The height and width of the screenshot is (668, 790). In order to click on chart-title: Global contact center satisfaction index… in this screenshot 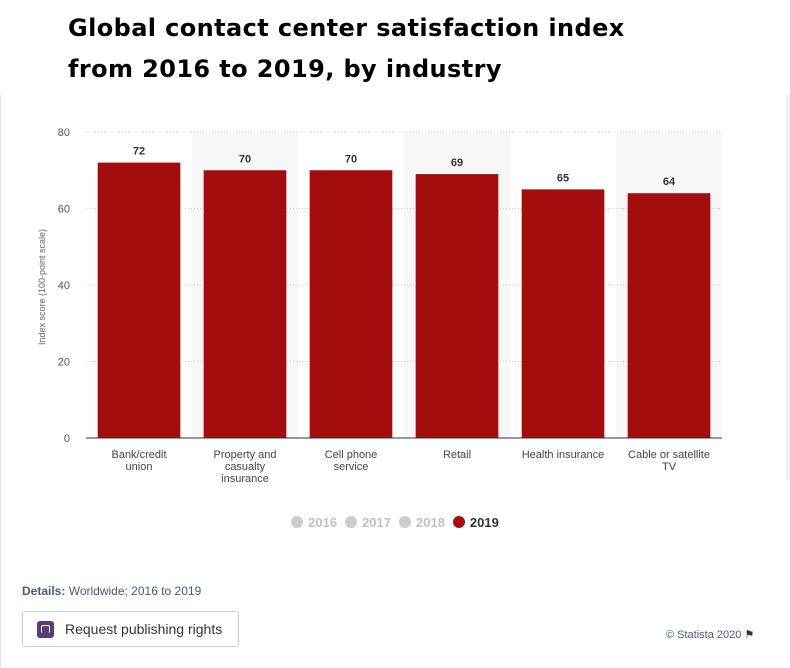, I will do `click(418, 49)`.